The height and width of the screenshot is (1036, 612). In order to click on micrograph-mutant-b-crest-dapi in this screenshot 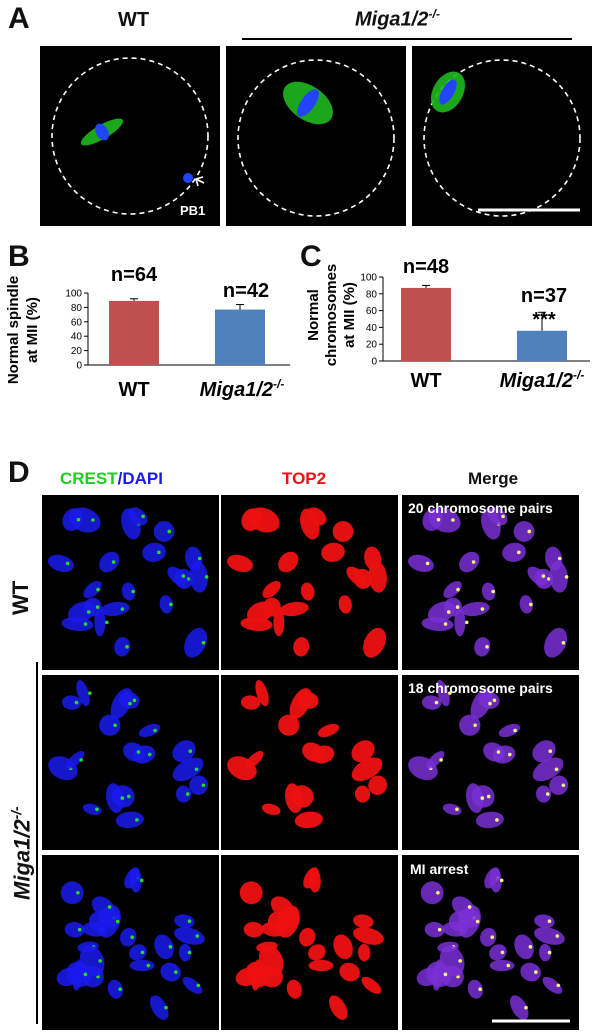, I will do `click(130, 942)`.